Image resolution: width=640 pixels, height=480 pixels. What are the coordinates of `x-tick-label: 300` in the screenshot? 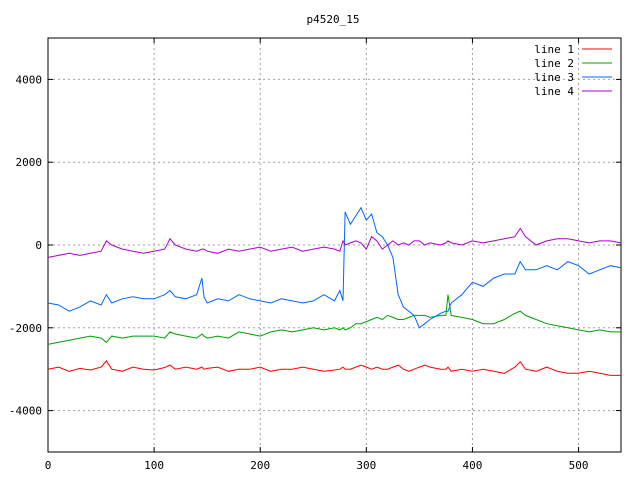 It's located at (366, 465).